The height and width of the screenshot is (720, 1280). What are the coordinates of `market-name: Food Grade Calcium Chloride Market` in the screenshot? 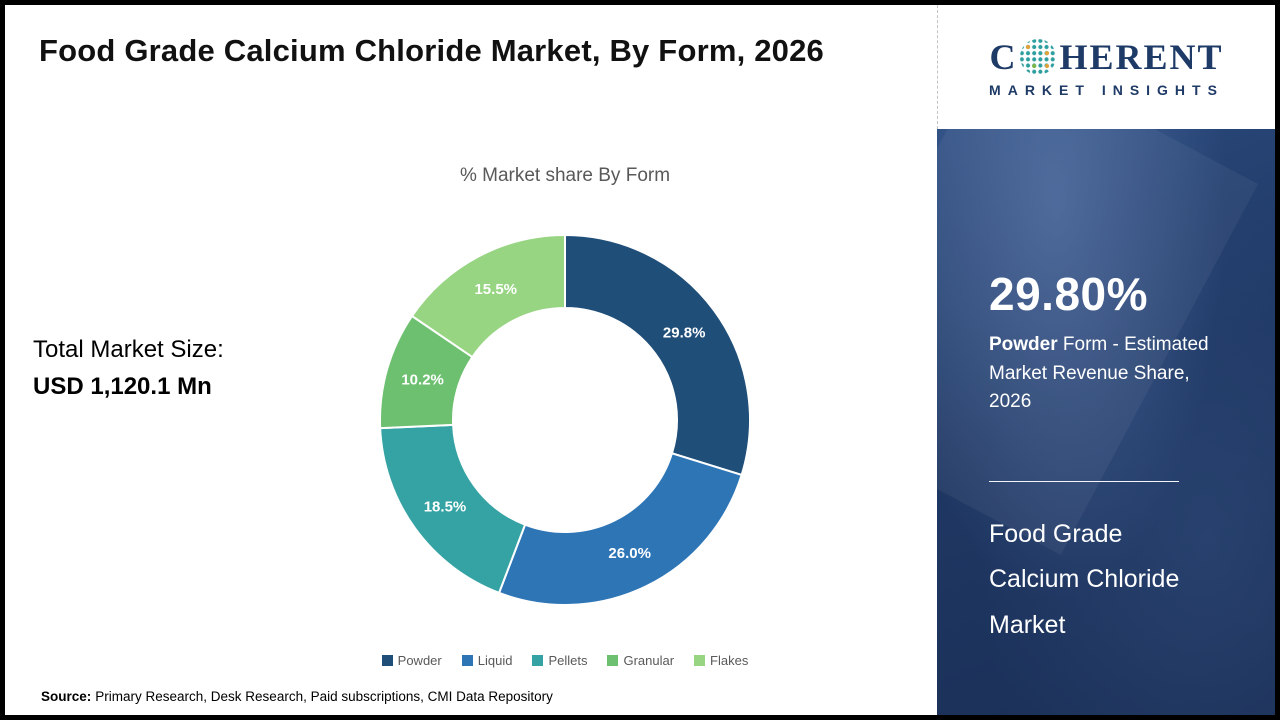 It's located at (1084, 579).